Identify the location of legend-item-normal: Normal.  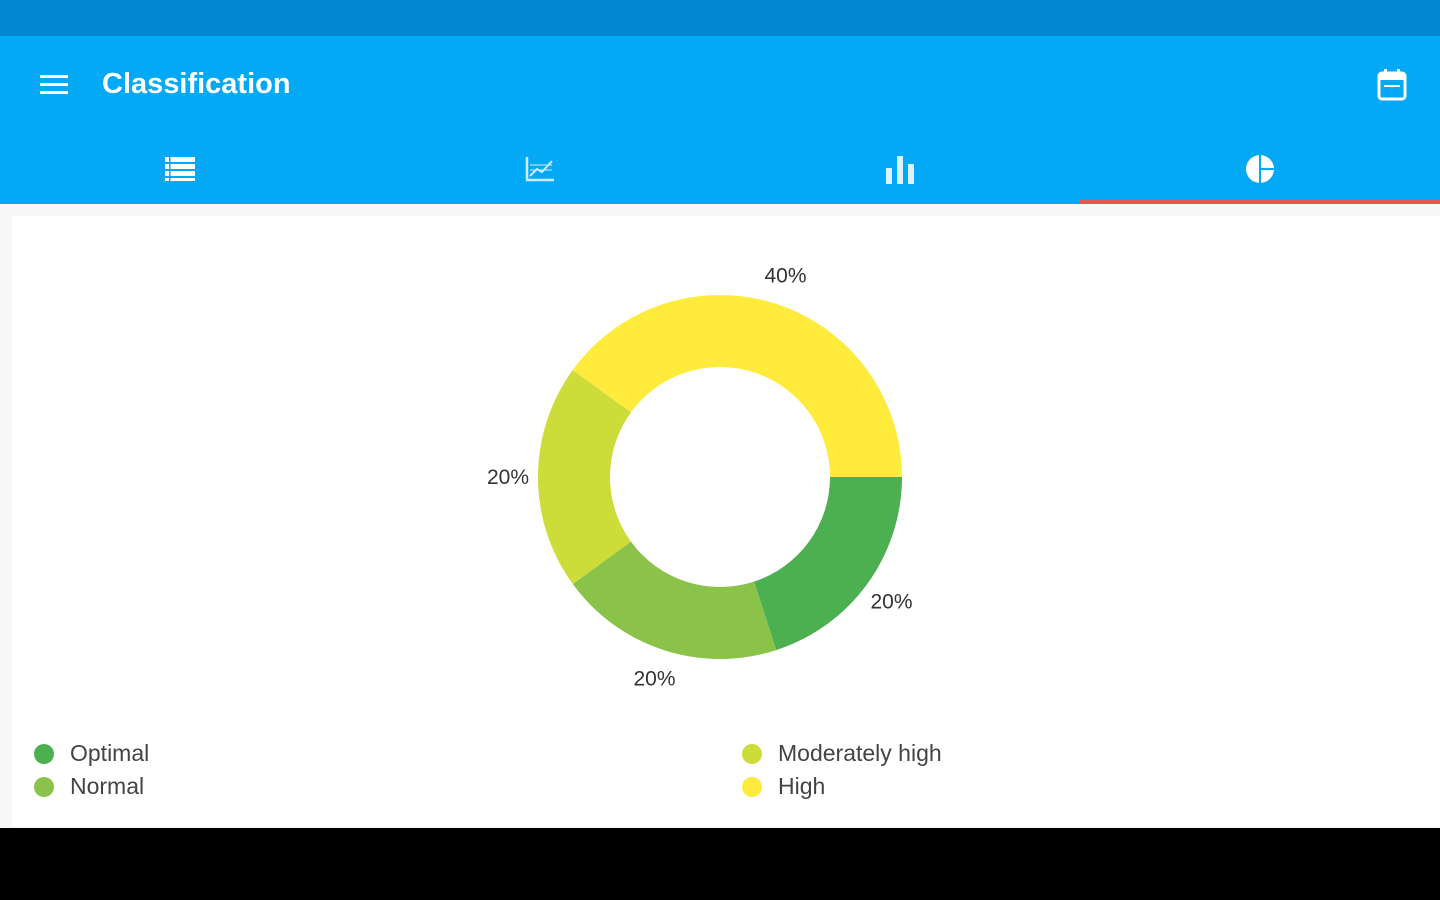
(89, 786).